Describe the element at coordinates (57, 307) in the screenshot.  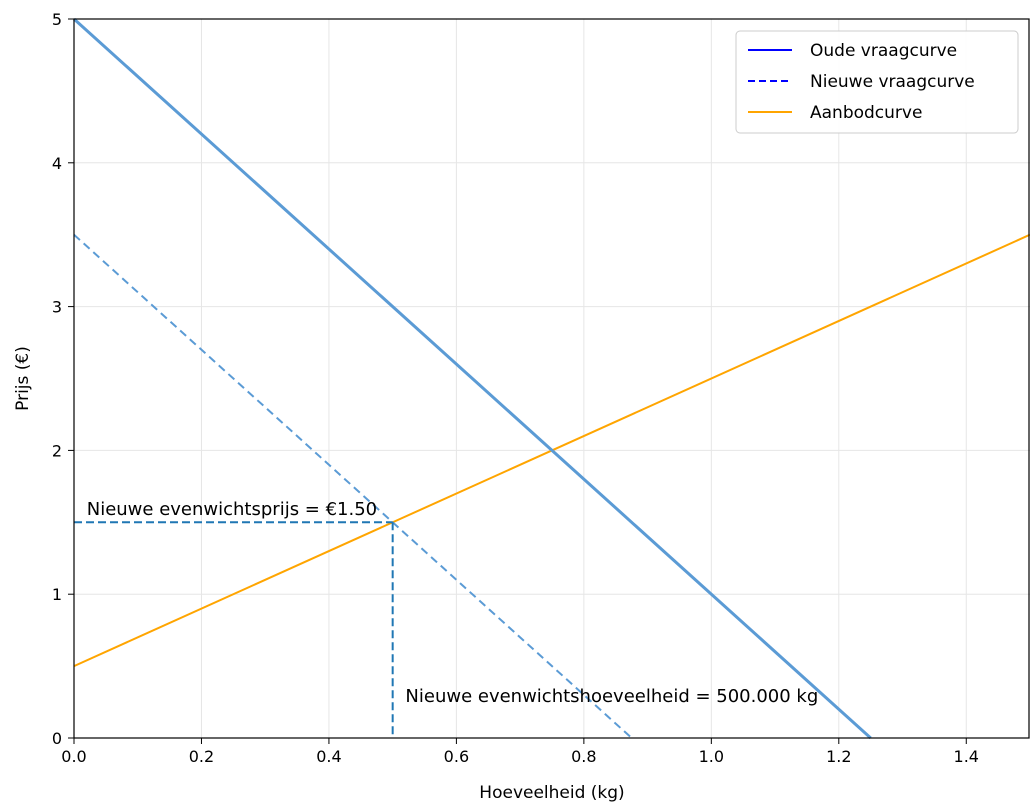
I see `y-tick-label: 3` at that location.